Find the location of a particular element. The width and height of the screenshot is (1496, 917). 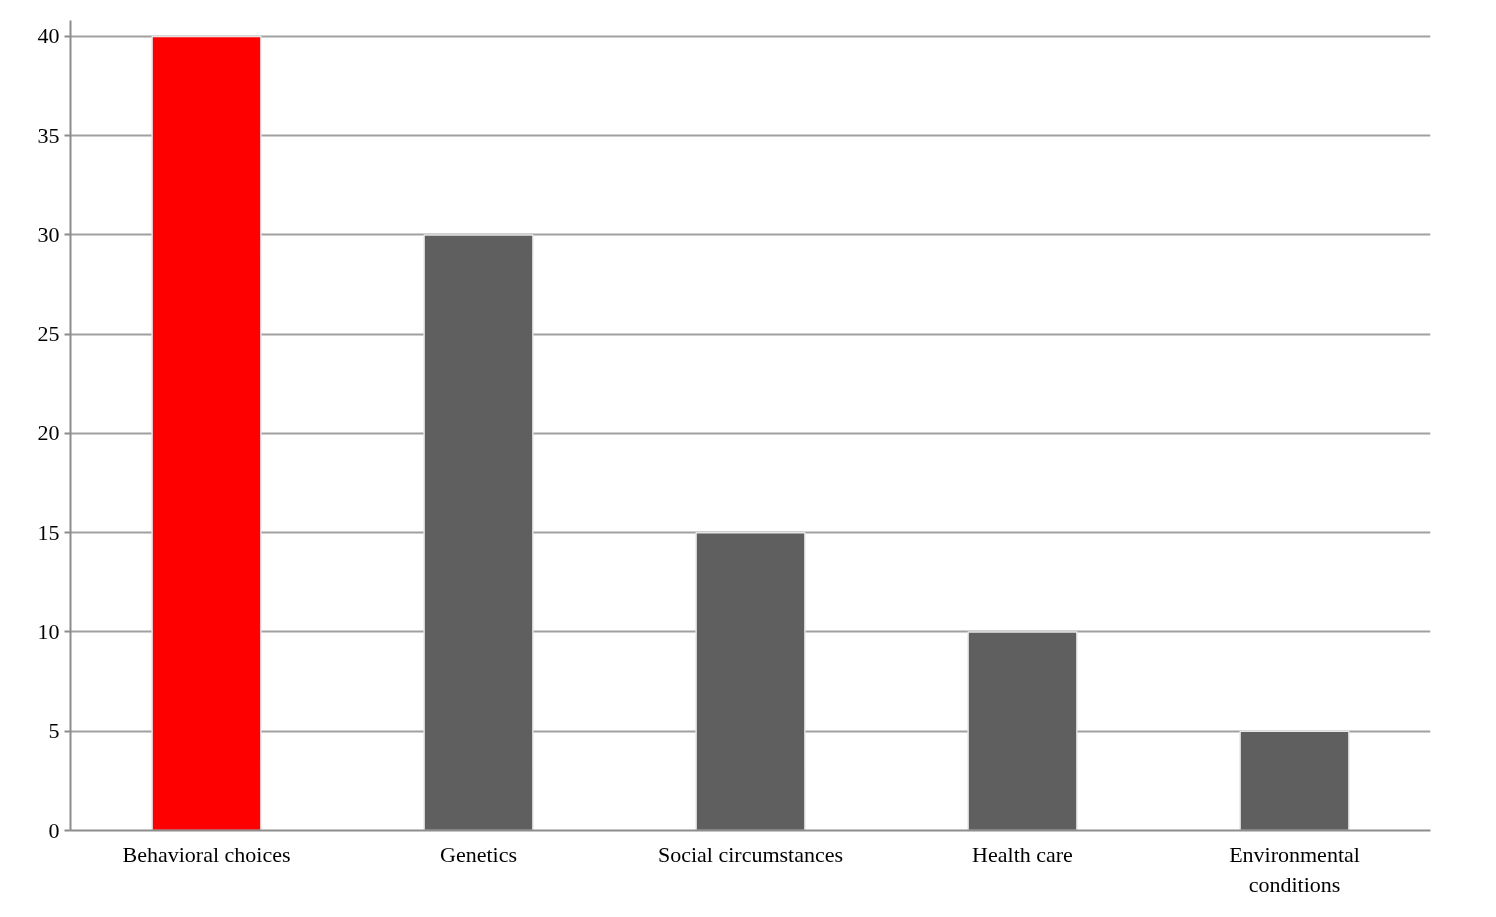

y-tick-label: 40 is located at coordinates (48, 36).